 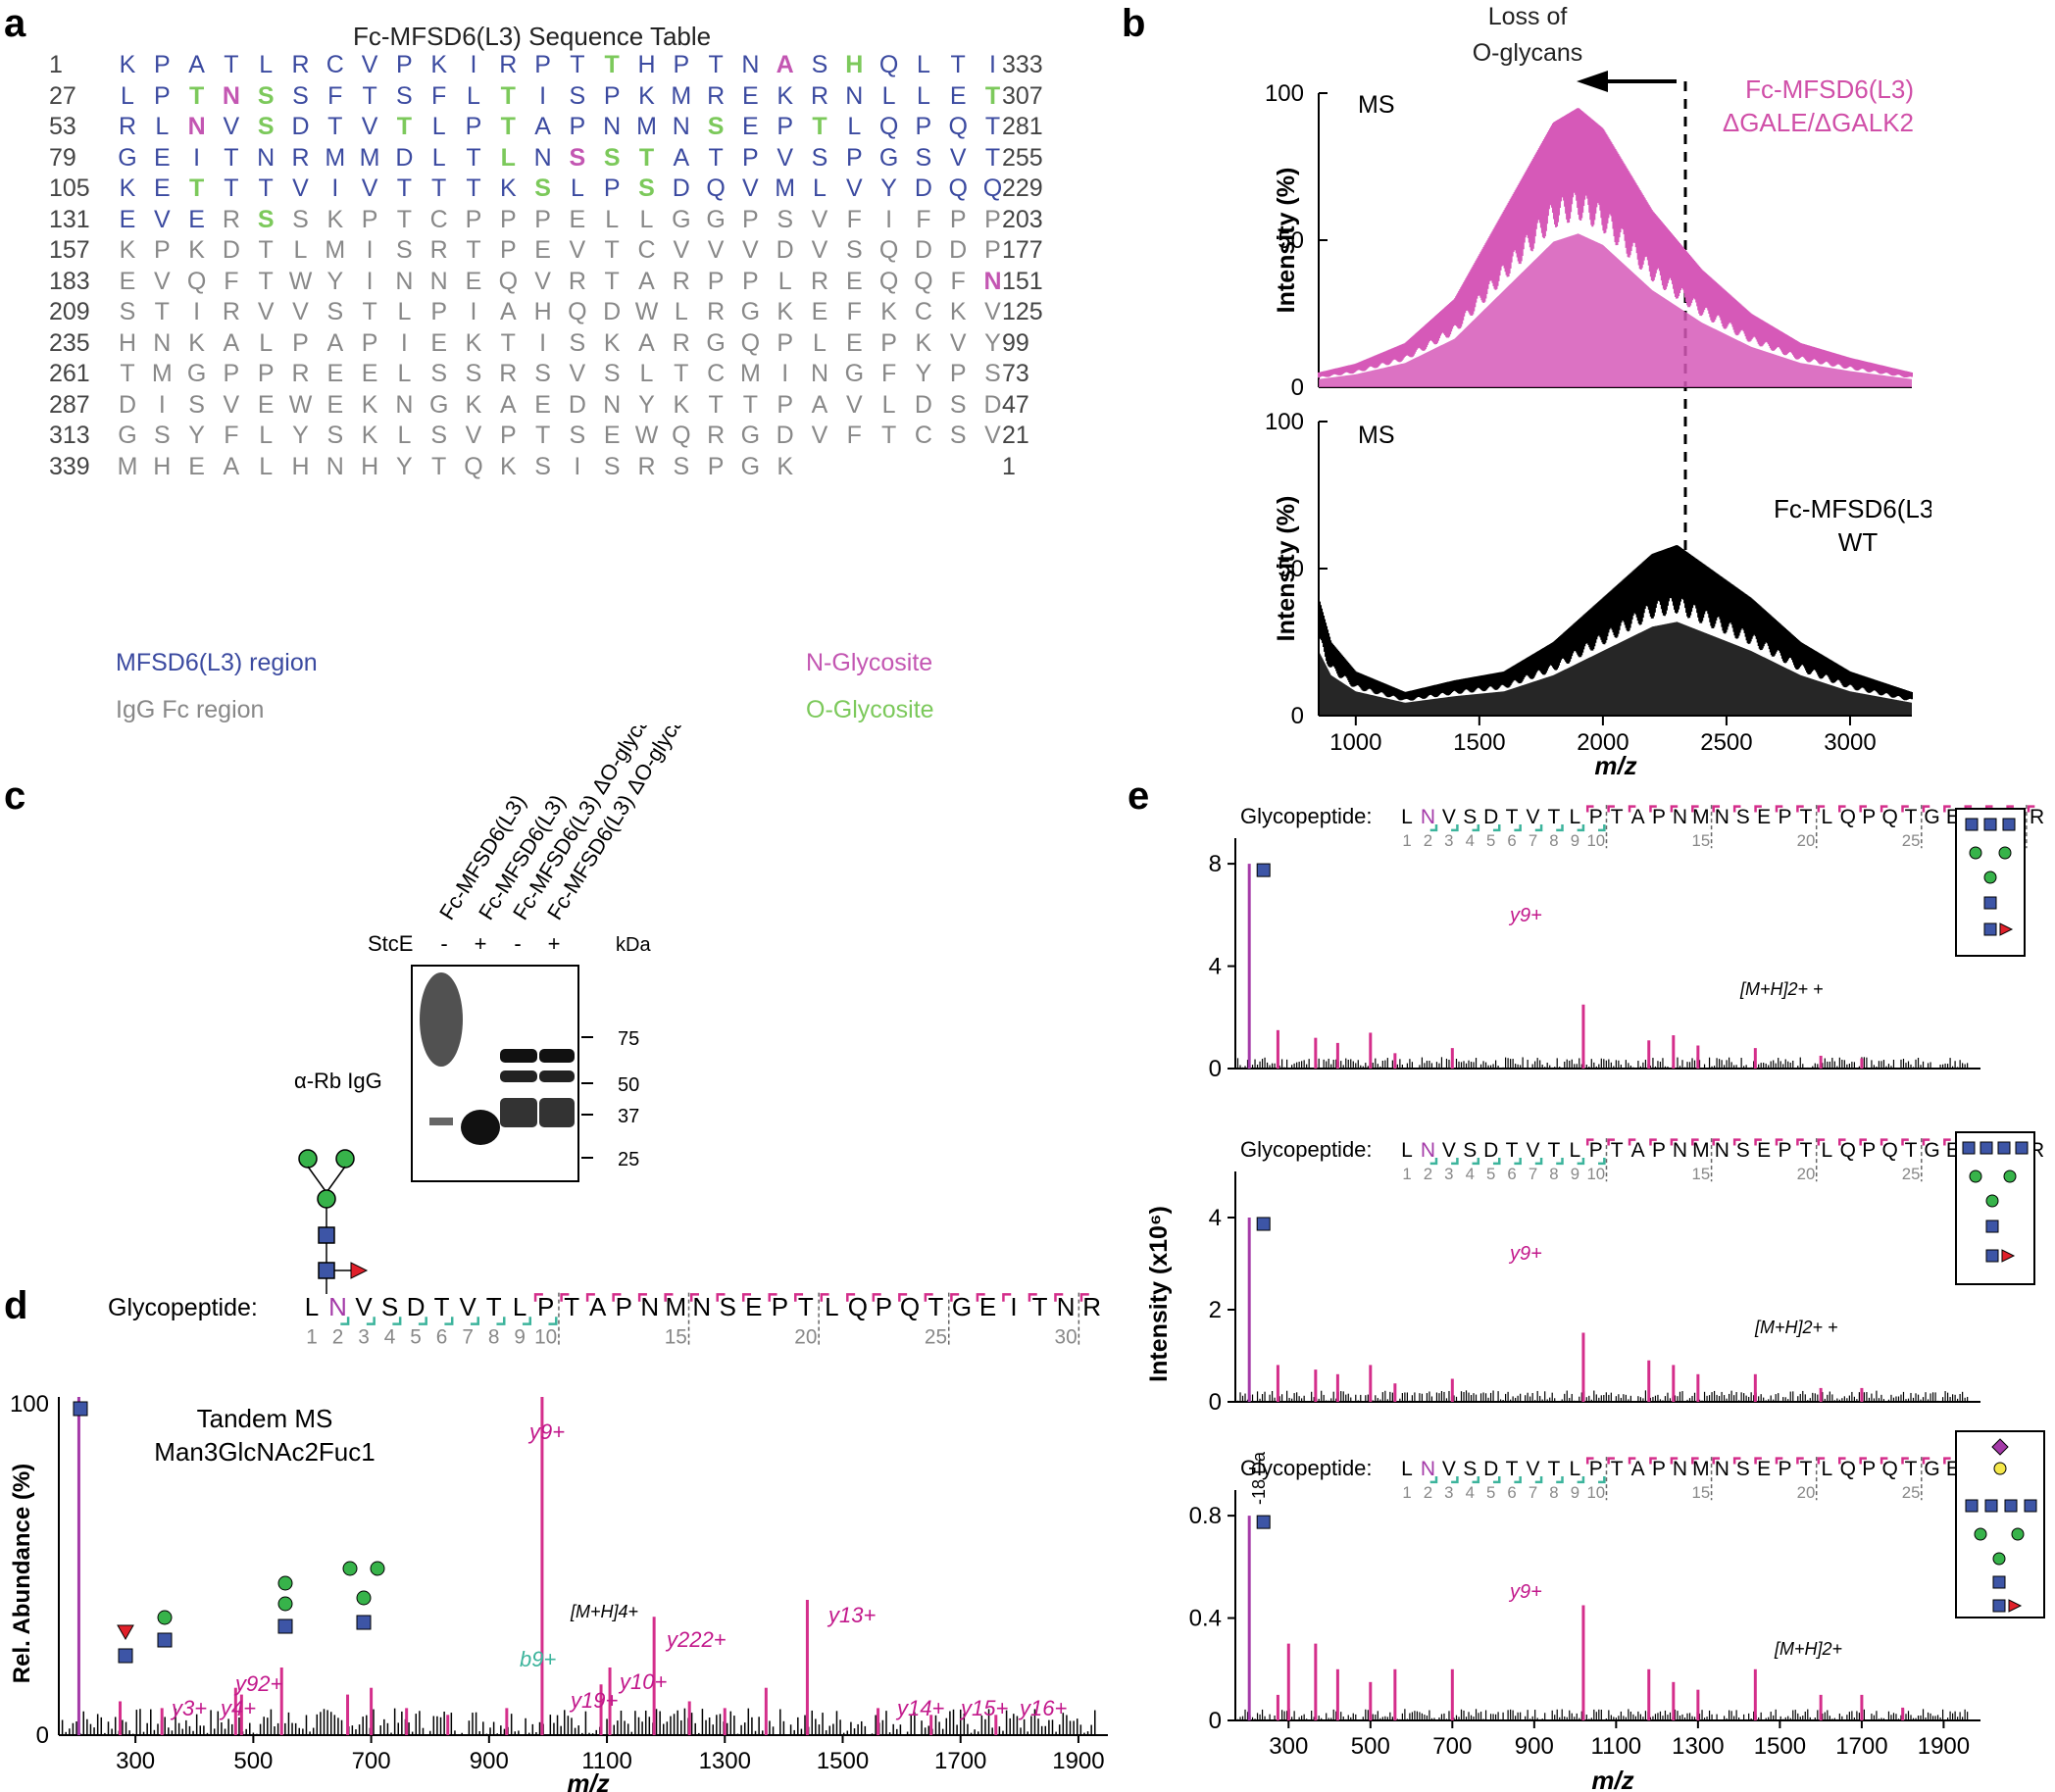 What do you see at coordinates (1452, 1747) in the screenshot?
I see `e-x-tick-label: 700` at bounding box center [1452, 1747].